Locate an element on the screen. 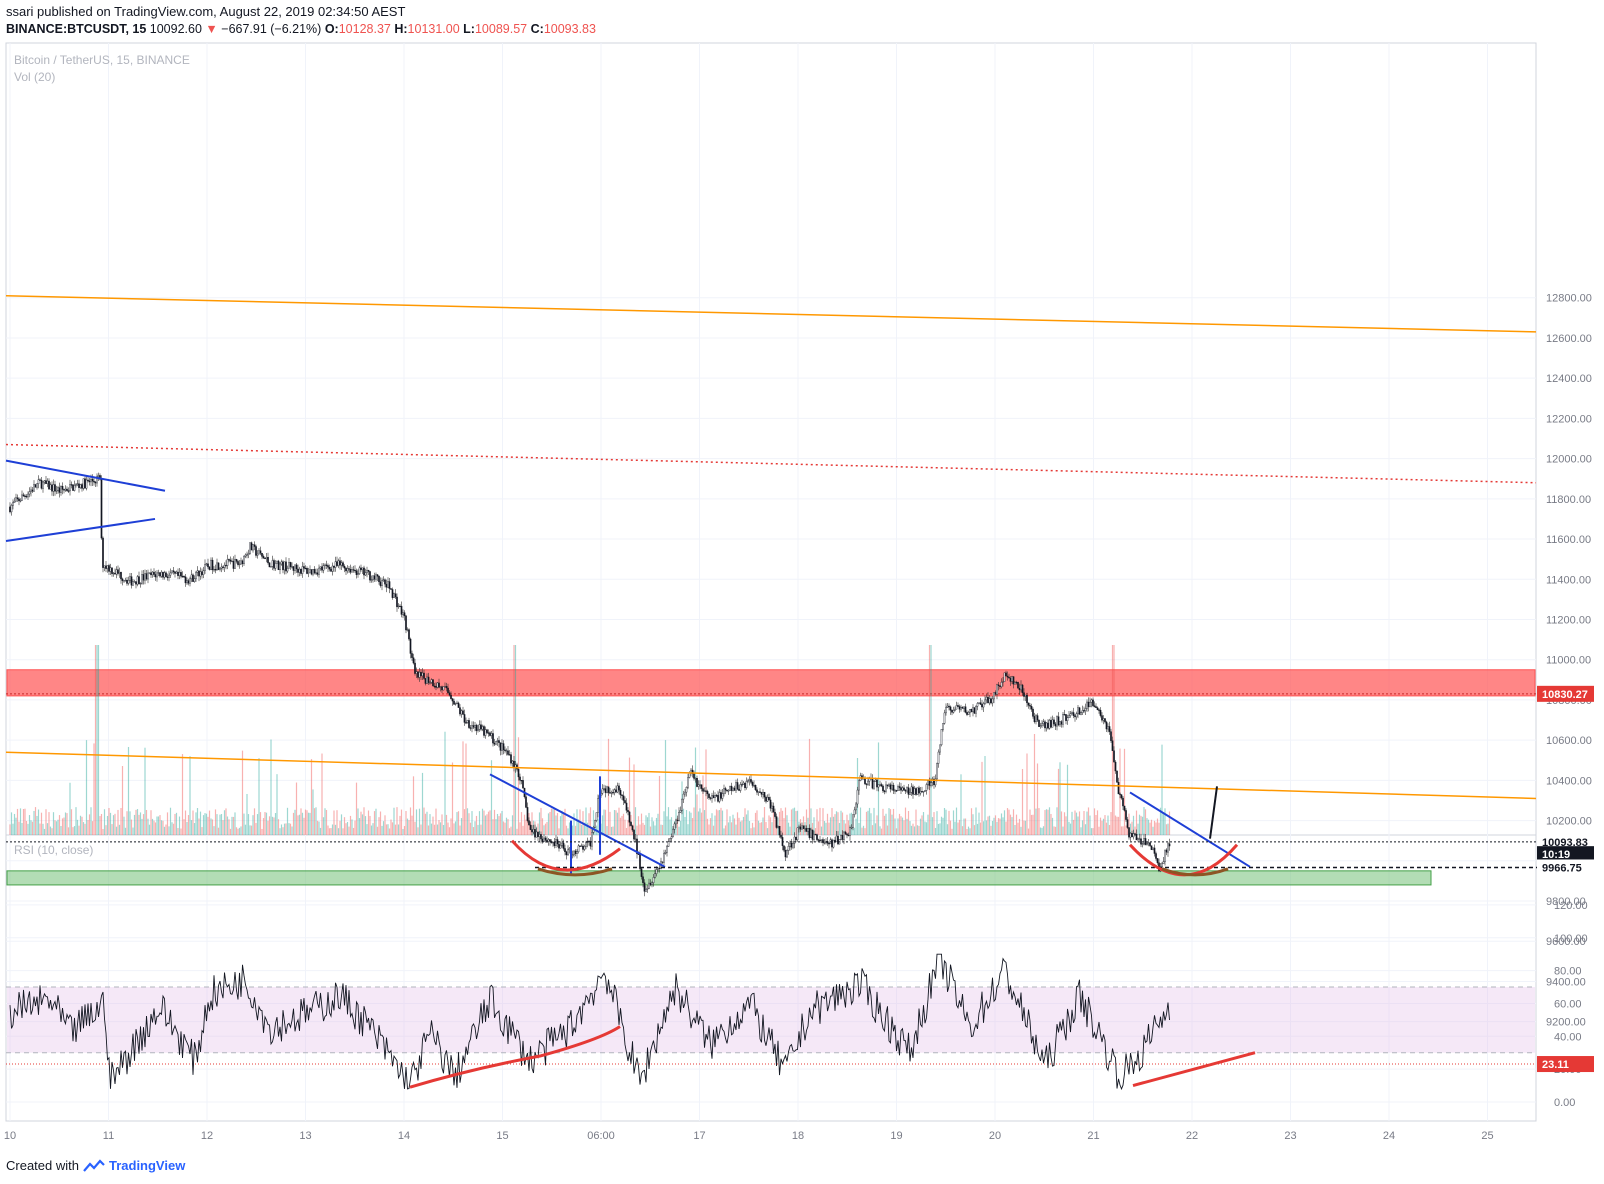  price-tick-label: 10200.00 is located at coordinates (1569, 822).